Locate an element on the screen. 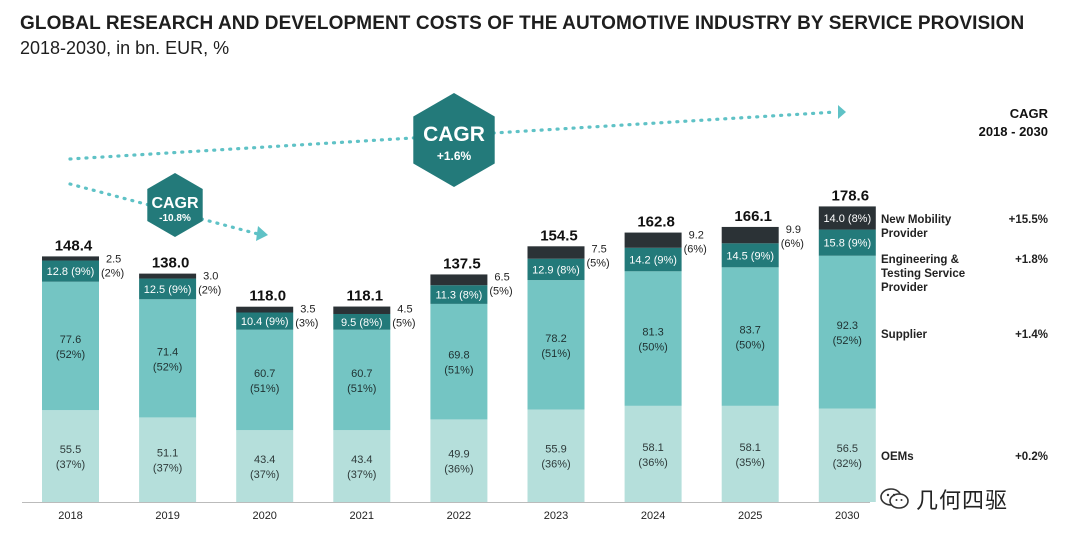 The image size is (1080, 545). legend-label-supplier: Supplier is located at coordinates (904, 335).